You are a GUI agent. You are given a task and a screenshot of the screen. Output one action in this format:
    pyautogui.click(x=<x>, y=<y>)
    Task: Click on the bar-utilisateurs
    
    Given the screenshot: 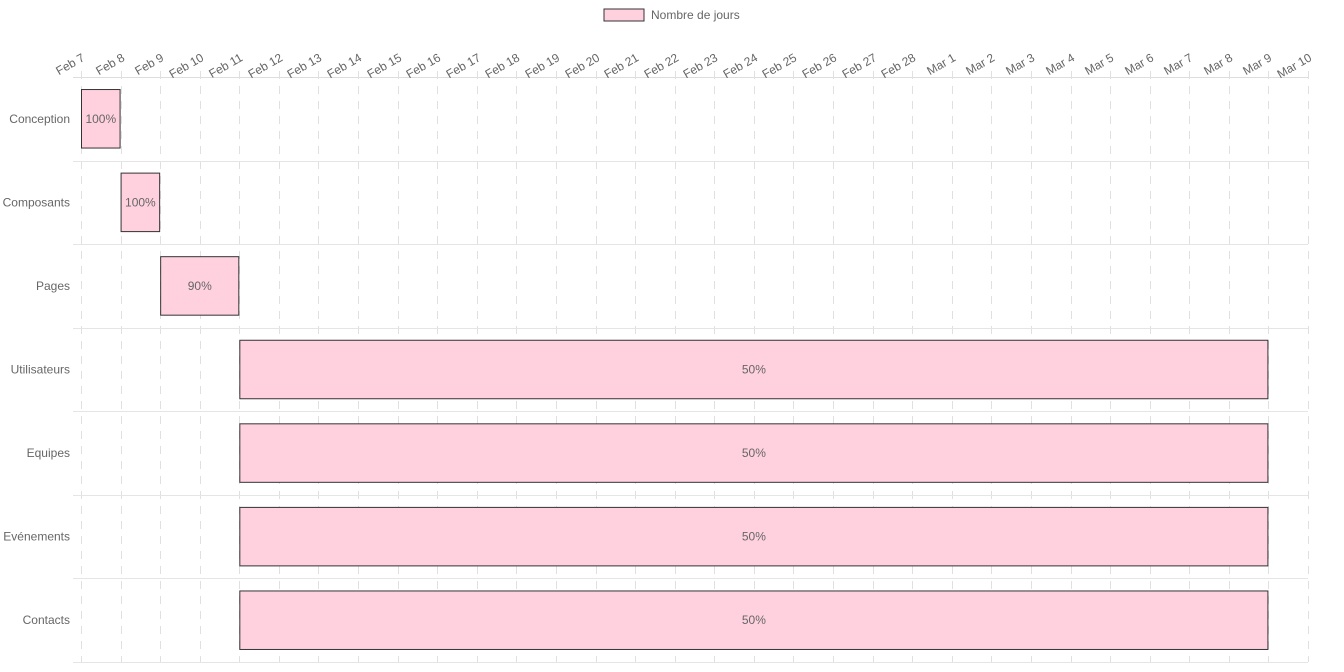 What is the action you would take?
    pyautogui.click(x=754, y=369)
    